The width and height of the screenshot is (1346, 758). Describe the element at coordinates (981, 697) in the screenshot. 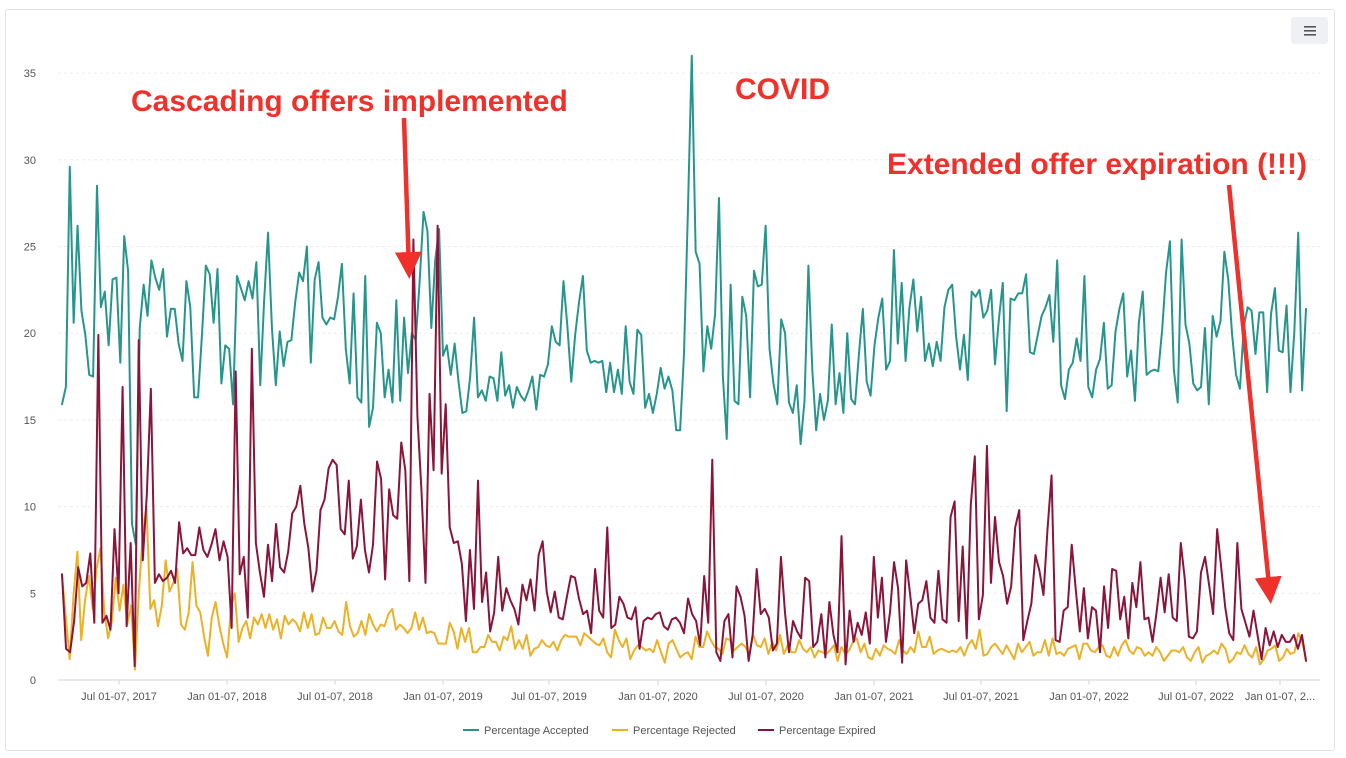

I see `x-tick-label: Jul 01-07, 2021` at that location.